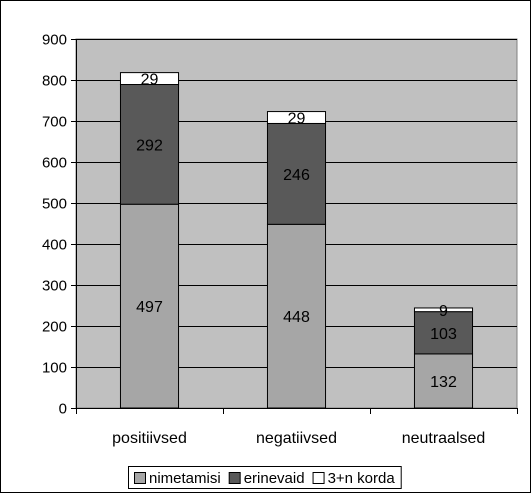 This screenshot has height=493, width=531. Describe the element at coordinates (54, 245) in the screenshot. I see `y-tick-label: 400` at that location.